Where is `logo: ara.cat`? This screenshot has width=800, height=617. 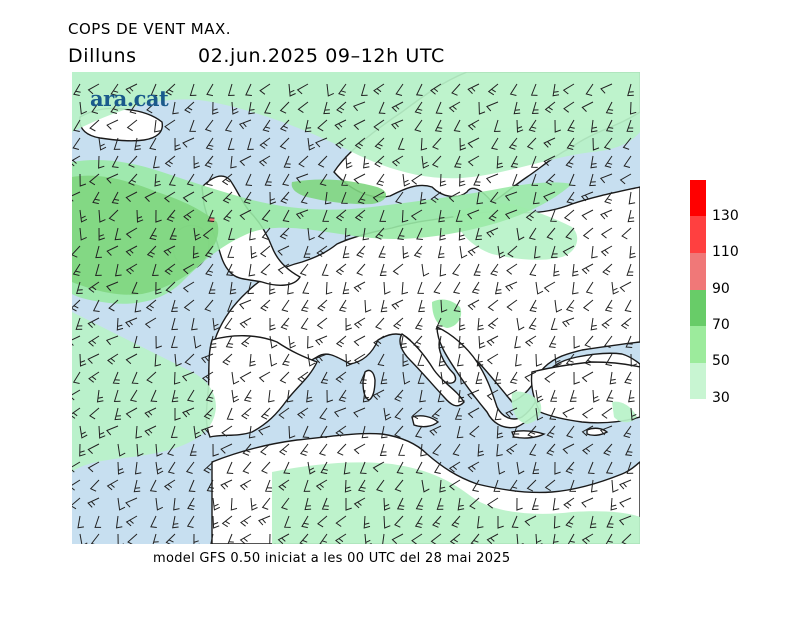 logo: ara.cat is located at coordinates (129, 98).